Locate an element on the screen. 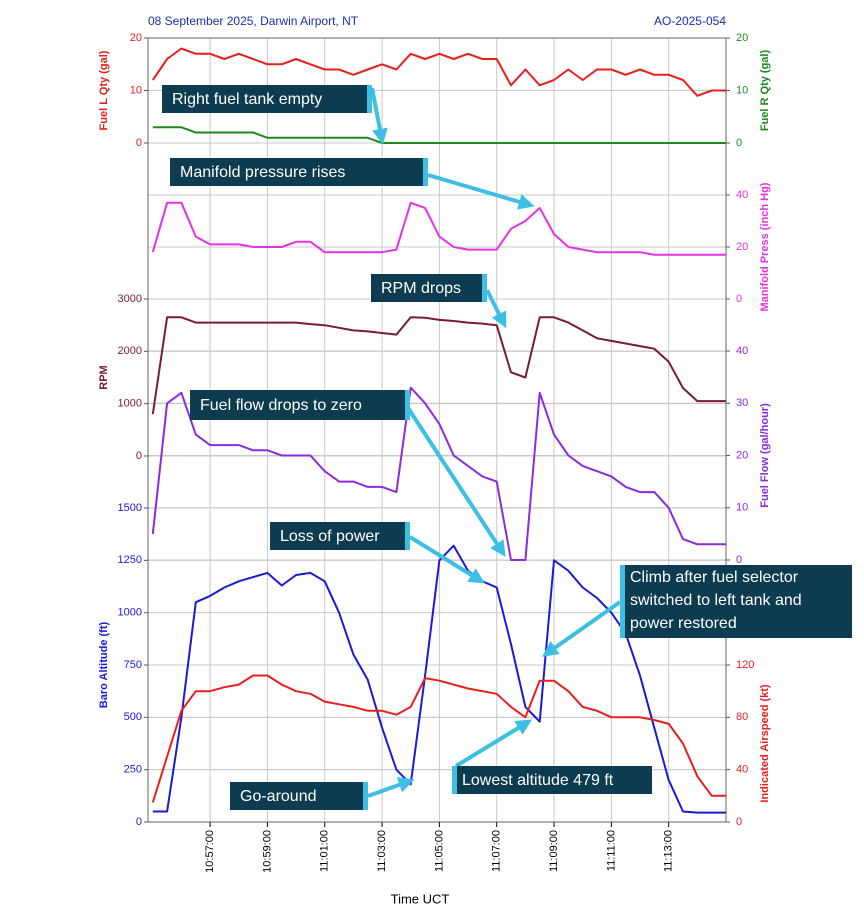 Image resolution: width=864 pixels, height=922 pixels. y-axis-label: Manifold Press (inch Hg) is located at coordinates (765, 246).